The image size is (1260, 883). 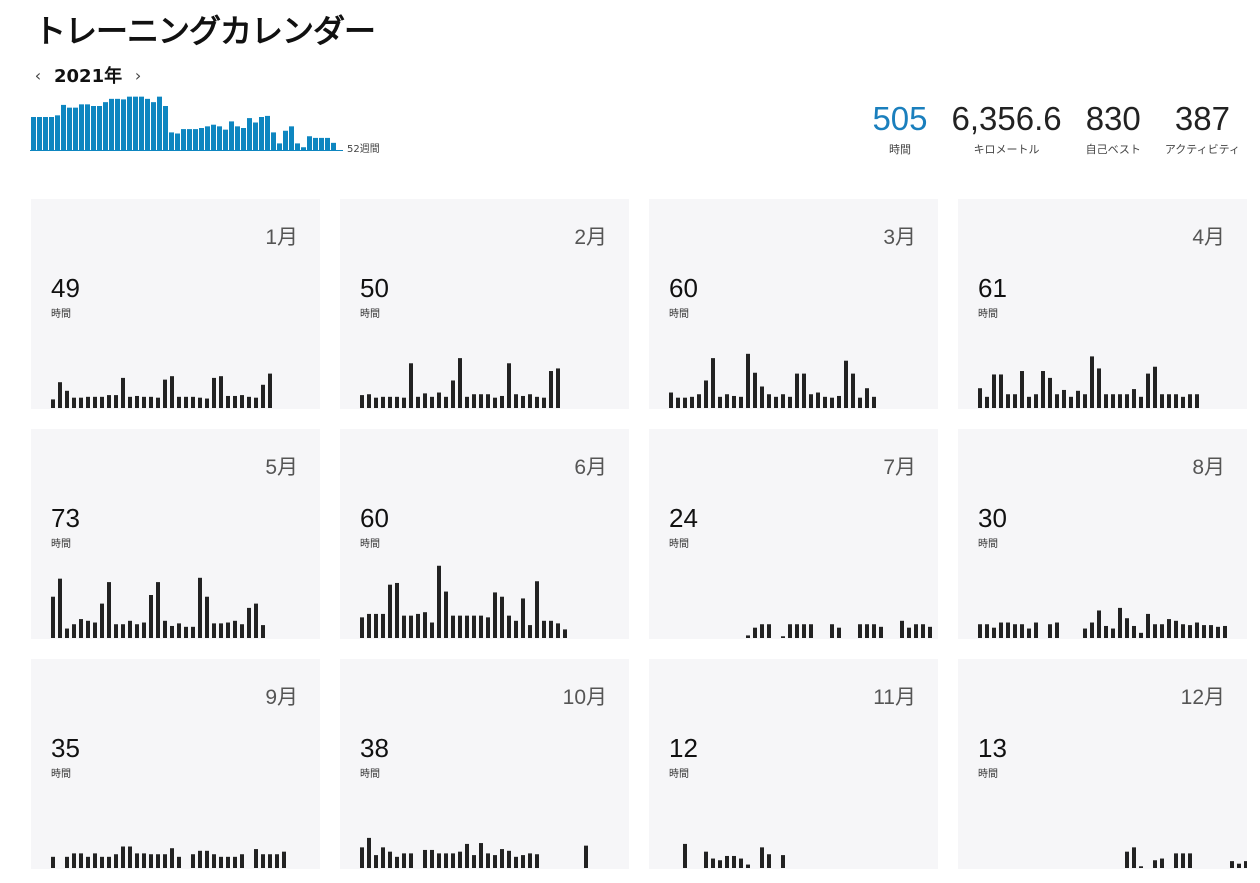 What do you see at coordinates (175, 764) in the screenshot?
I see `month-card: 9月 35 時間` at bounding box center [175, 764].